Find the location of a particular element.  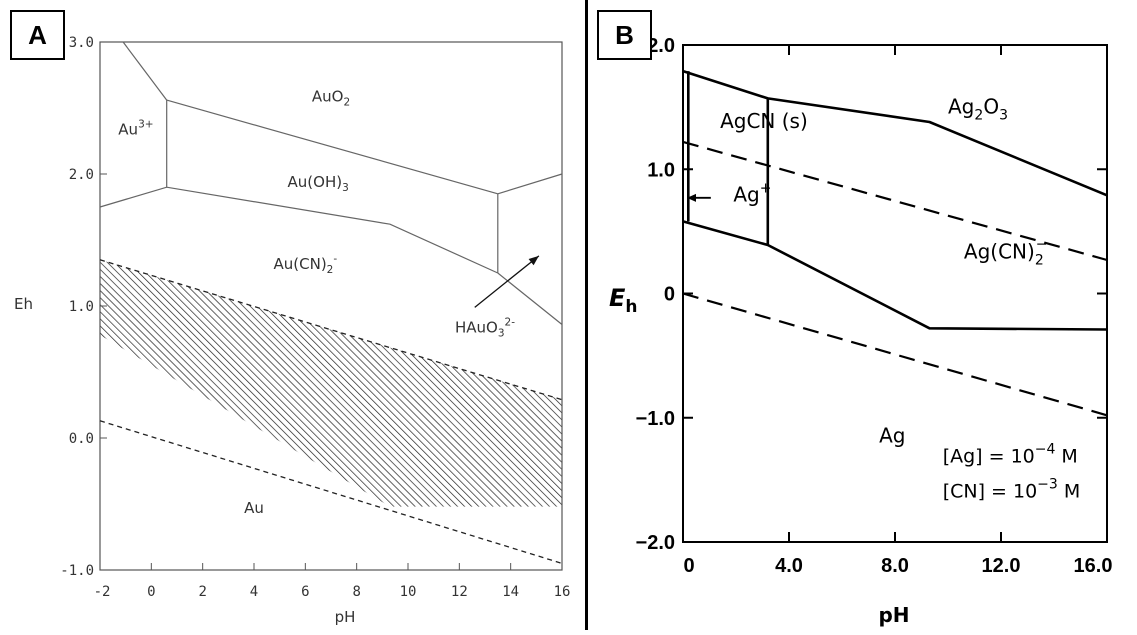

x-tick-label-b: 4.0 is located at coordinates (789, 566).